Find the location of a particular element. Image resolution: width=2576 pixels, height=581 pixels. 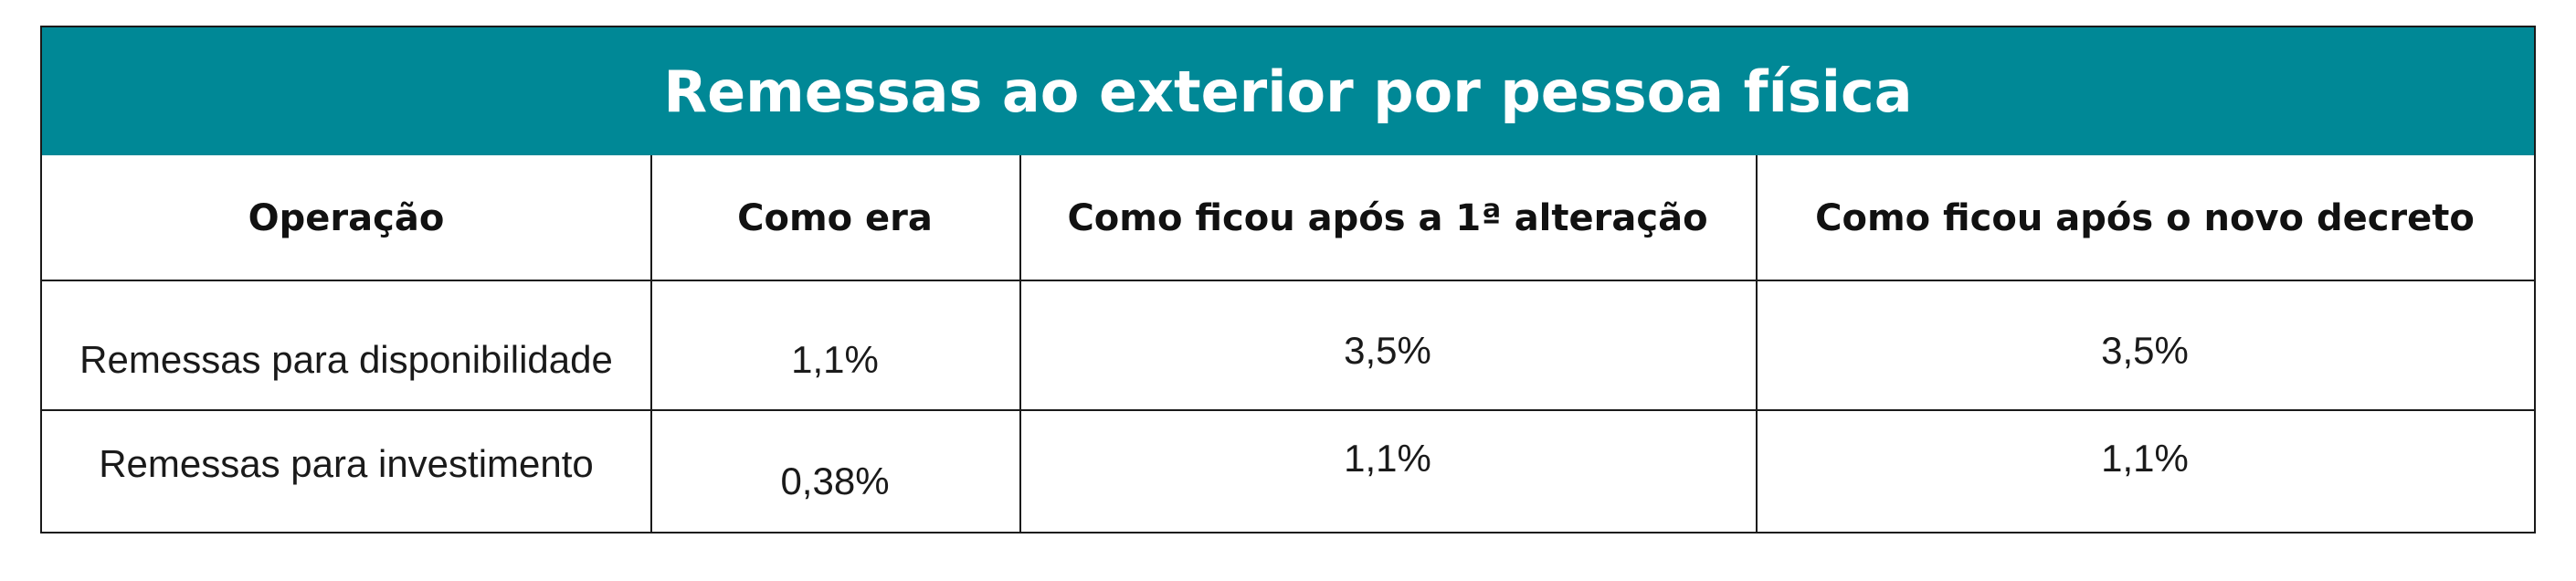

row-value-novo-decreto: 3,5% is located at coordinates (2145, 350).